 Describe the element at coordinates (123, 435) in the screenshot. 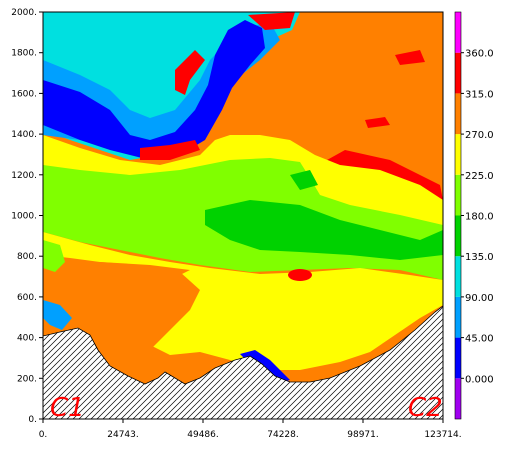

I see `x-tick-label: 24743.` at that location.